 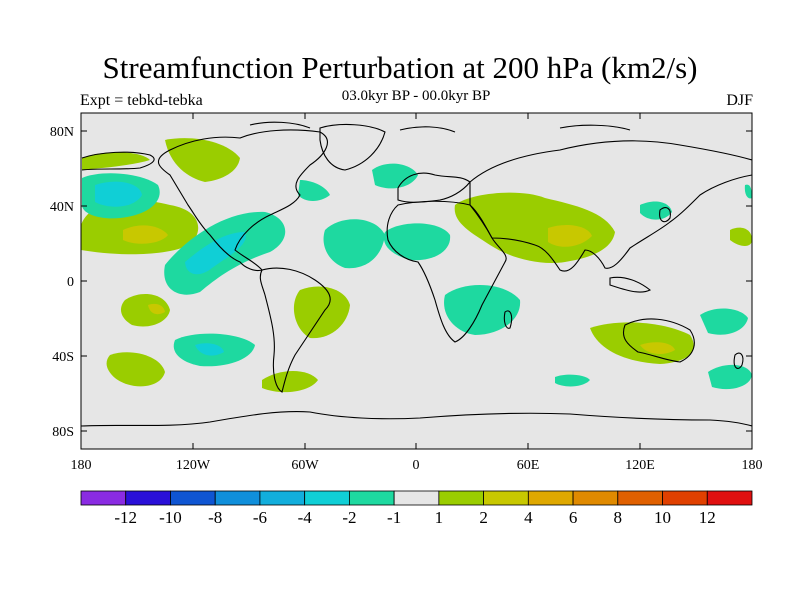 I want to click on coastline-north-america, so click(x=243, y=200).